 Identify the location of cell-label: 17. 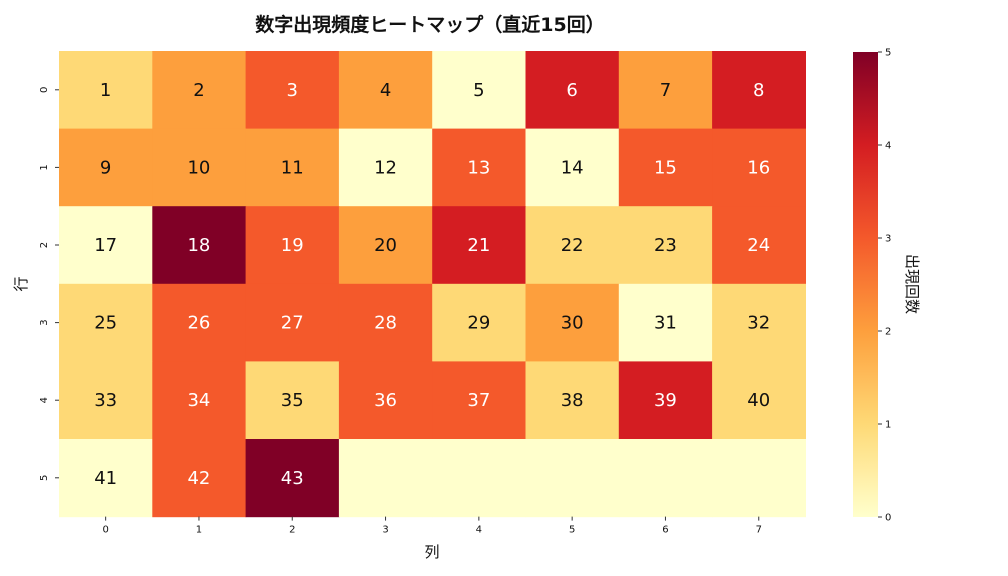
(105, 245).